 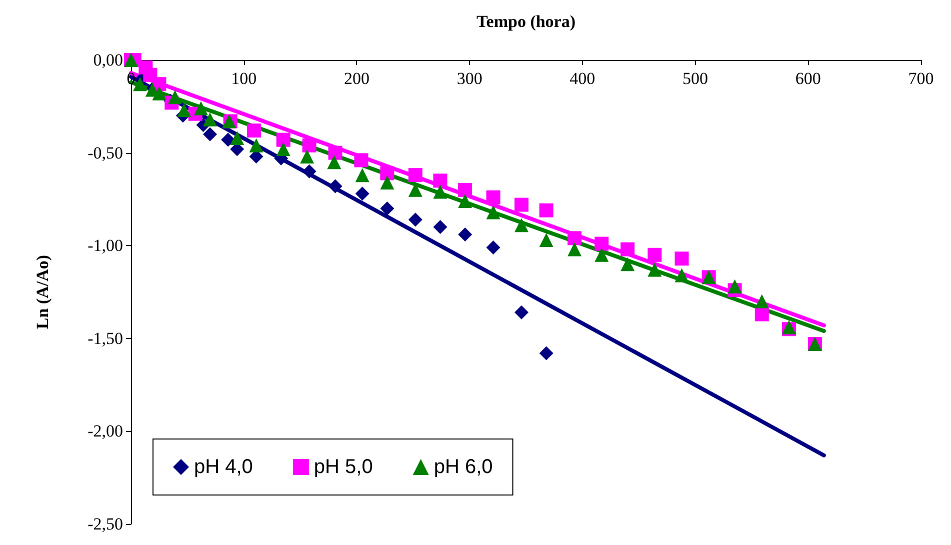 I want to click on legend-label: pH 5,0, so click(x=343, y=467).